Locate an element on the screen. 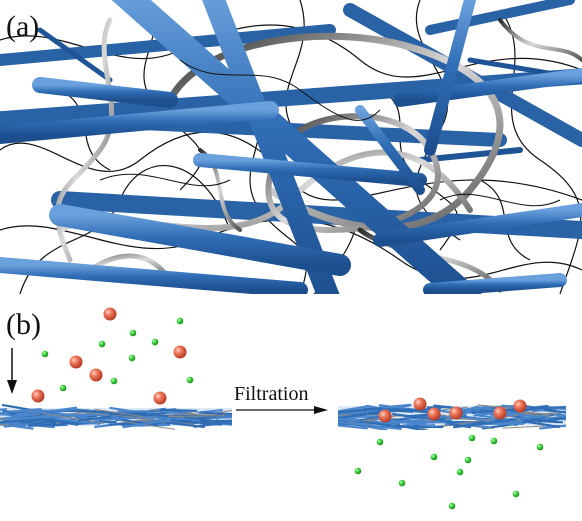 The width and height of the screenshot is (582, 521). particles-before is located at coordinates (112, 356).